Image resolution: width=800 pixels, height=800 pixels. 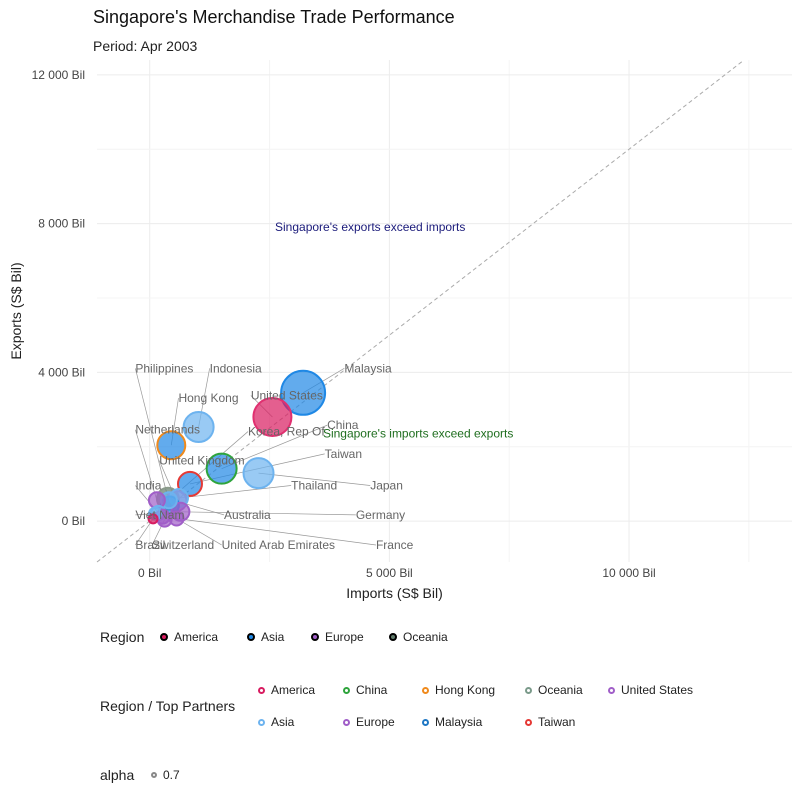 What do you see at coordinates (61, 372) in the screenshot?
I see `y-tick-label: 4 000 Bil` at bounding box center [61, 372].